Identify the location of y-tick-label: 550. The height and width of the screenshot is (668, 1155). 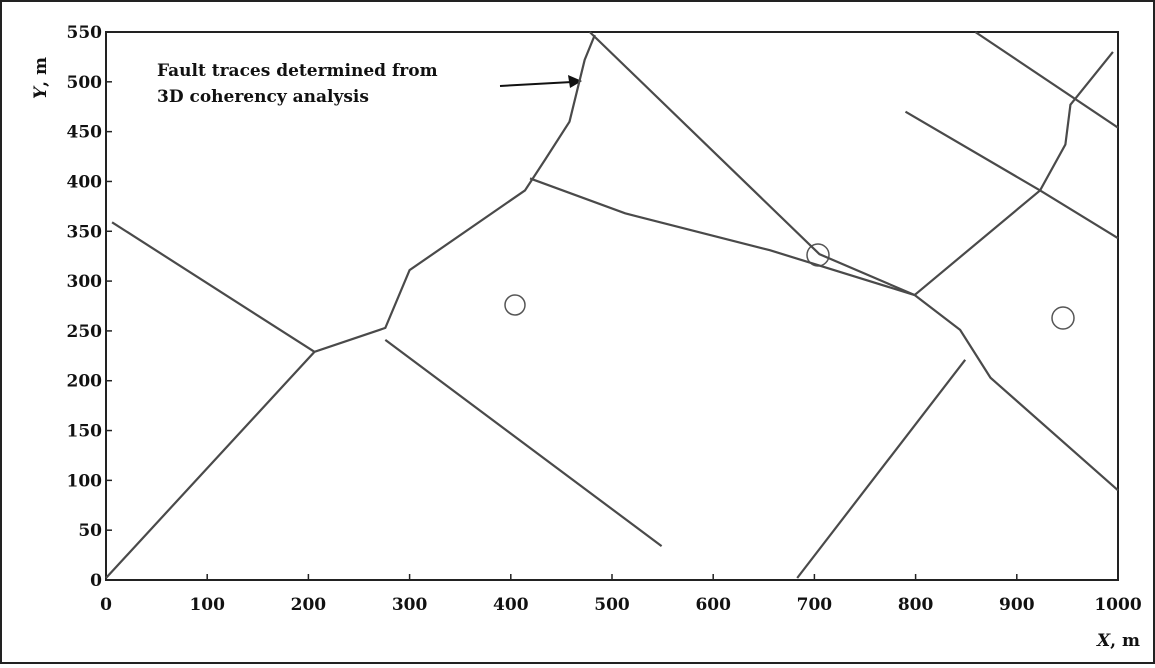
(85, 33).